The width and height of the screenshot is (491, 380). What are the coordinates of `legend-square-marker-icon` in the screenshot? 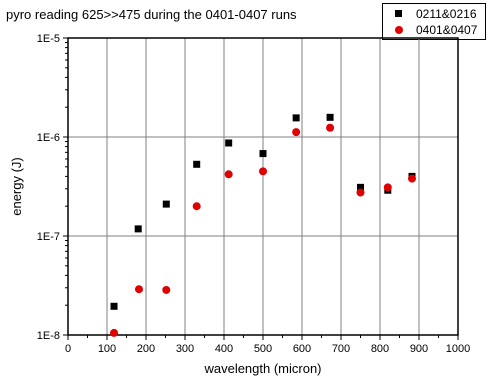 It's located at (398, 13).